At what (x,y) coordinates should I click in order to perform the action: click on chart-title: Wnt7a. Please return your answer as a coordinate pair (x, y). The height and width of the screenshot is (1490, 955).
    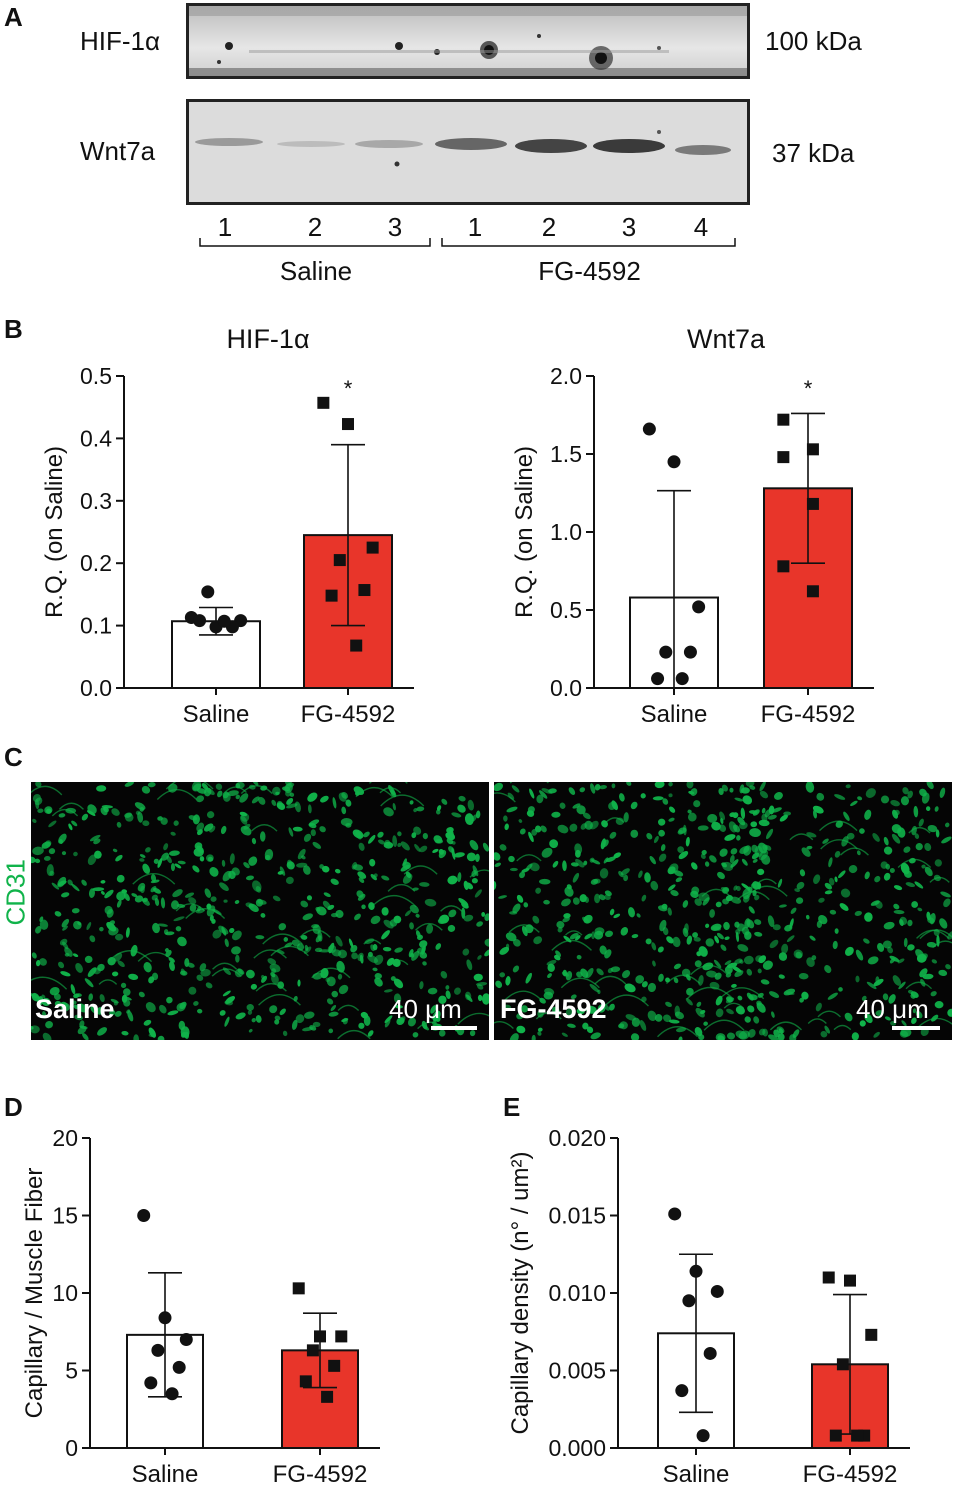
    Looking at the image, I should click on (726, 339).